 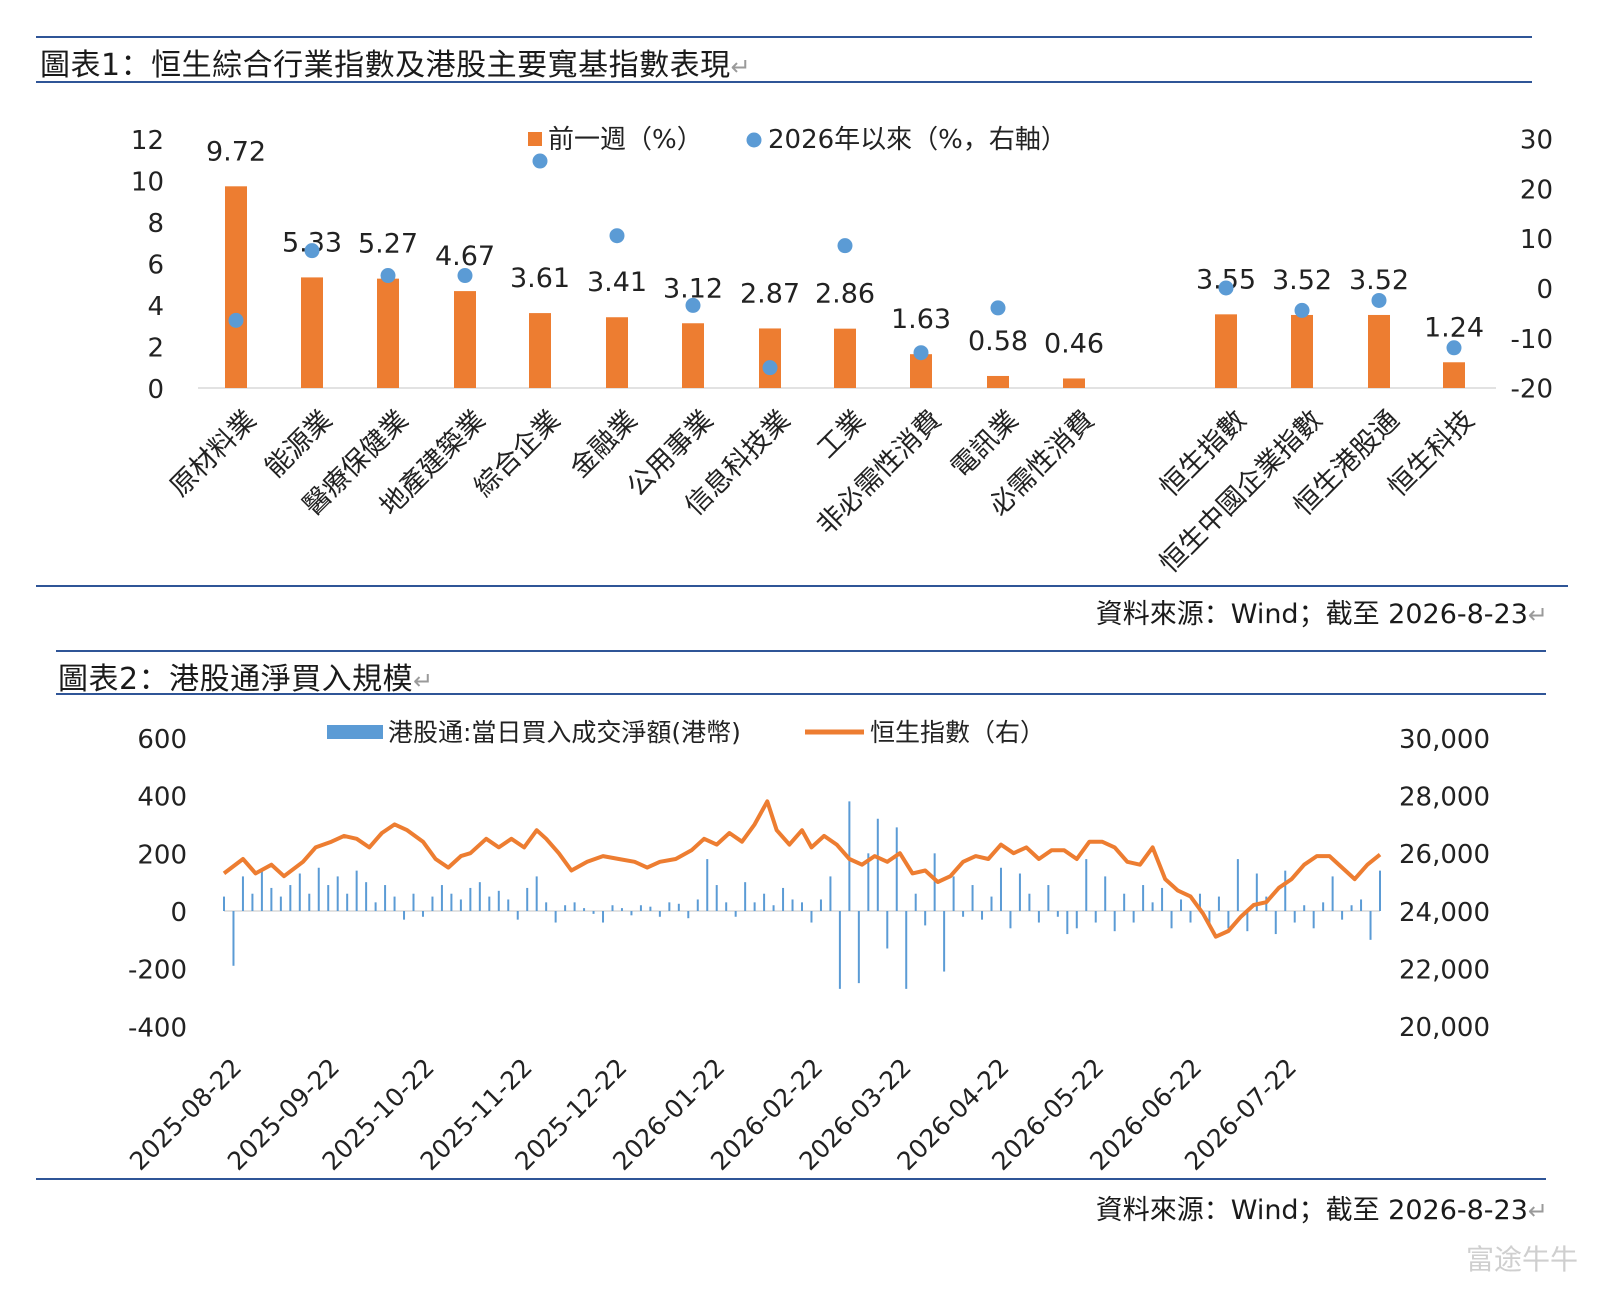 I want to click on bar-value-label: 2.86, so click(x=845, y=294).